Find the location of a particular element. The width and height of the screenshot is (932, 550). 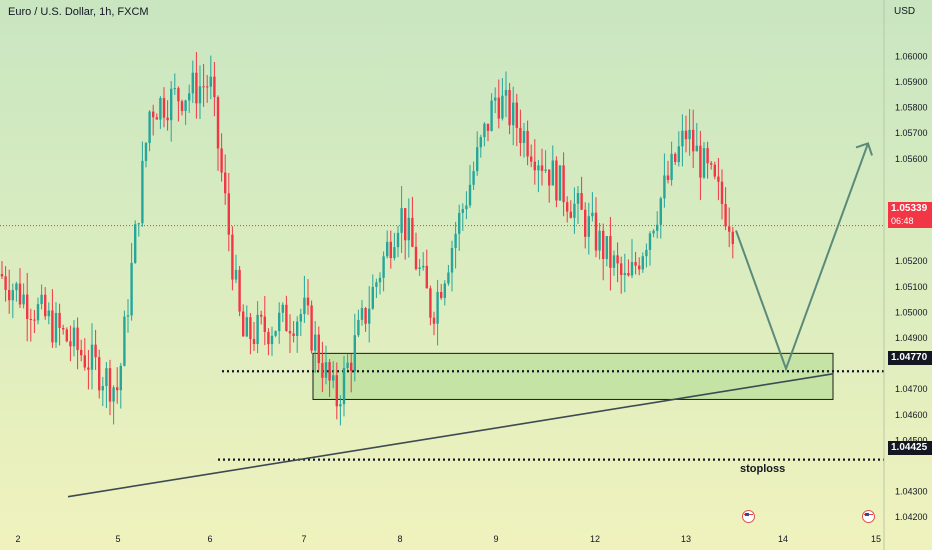

projection-arrowhead is located at coordinates (864, 149).